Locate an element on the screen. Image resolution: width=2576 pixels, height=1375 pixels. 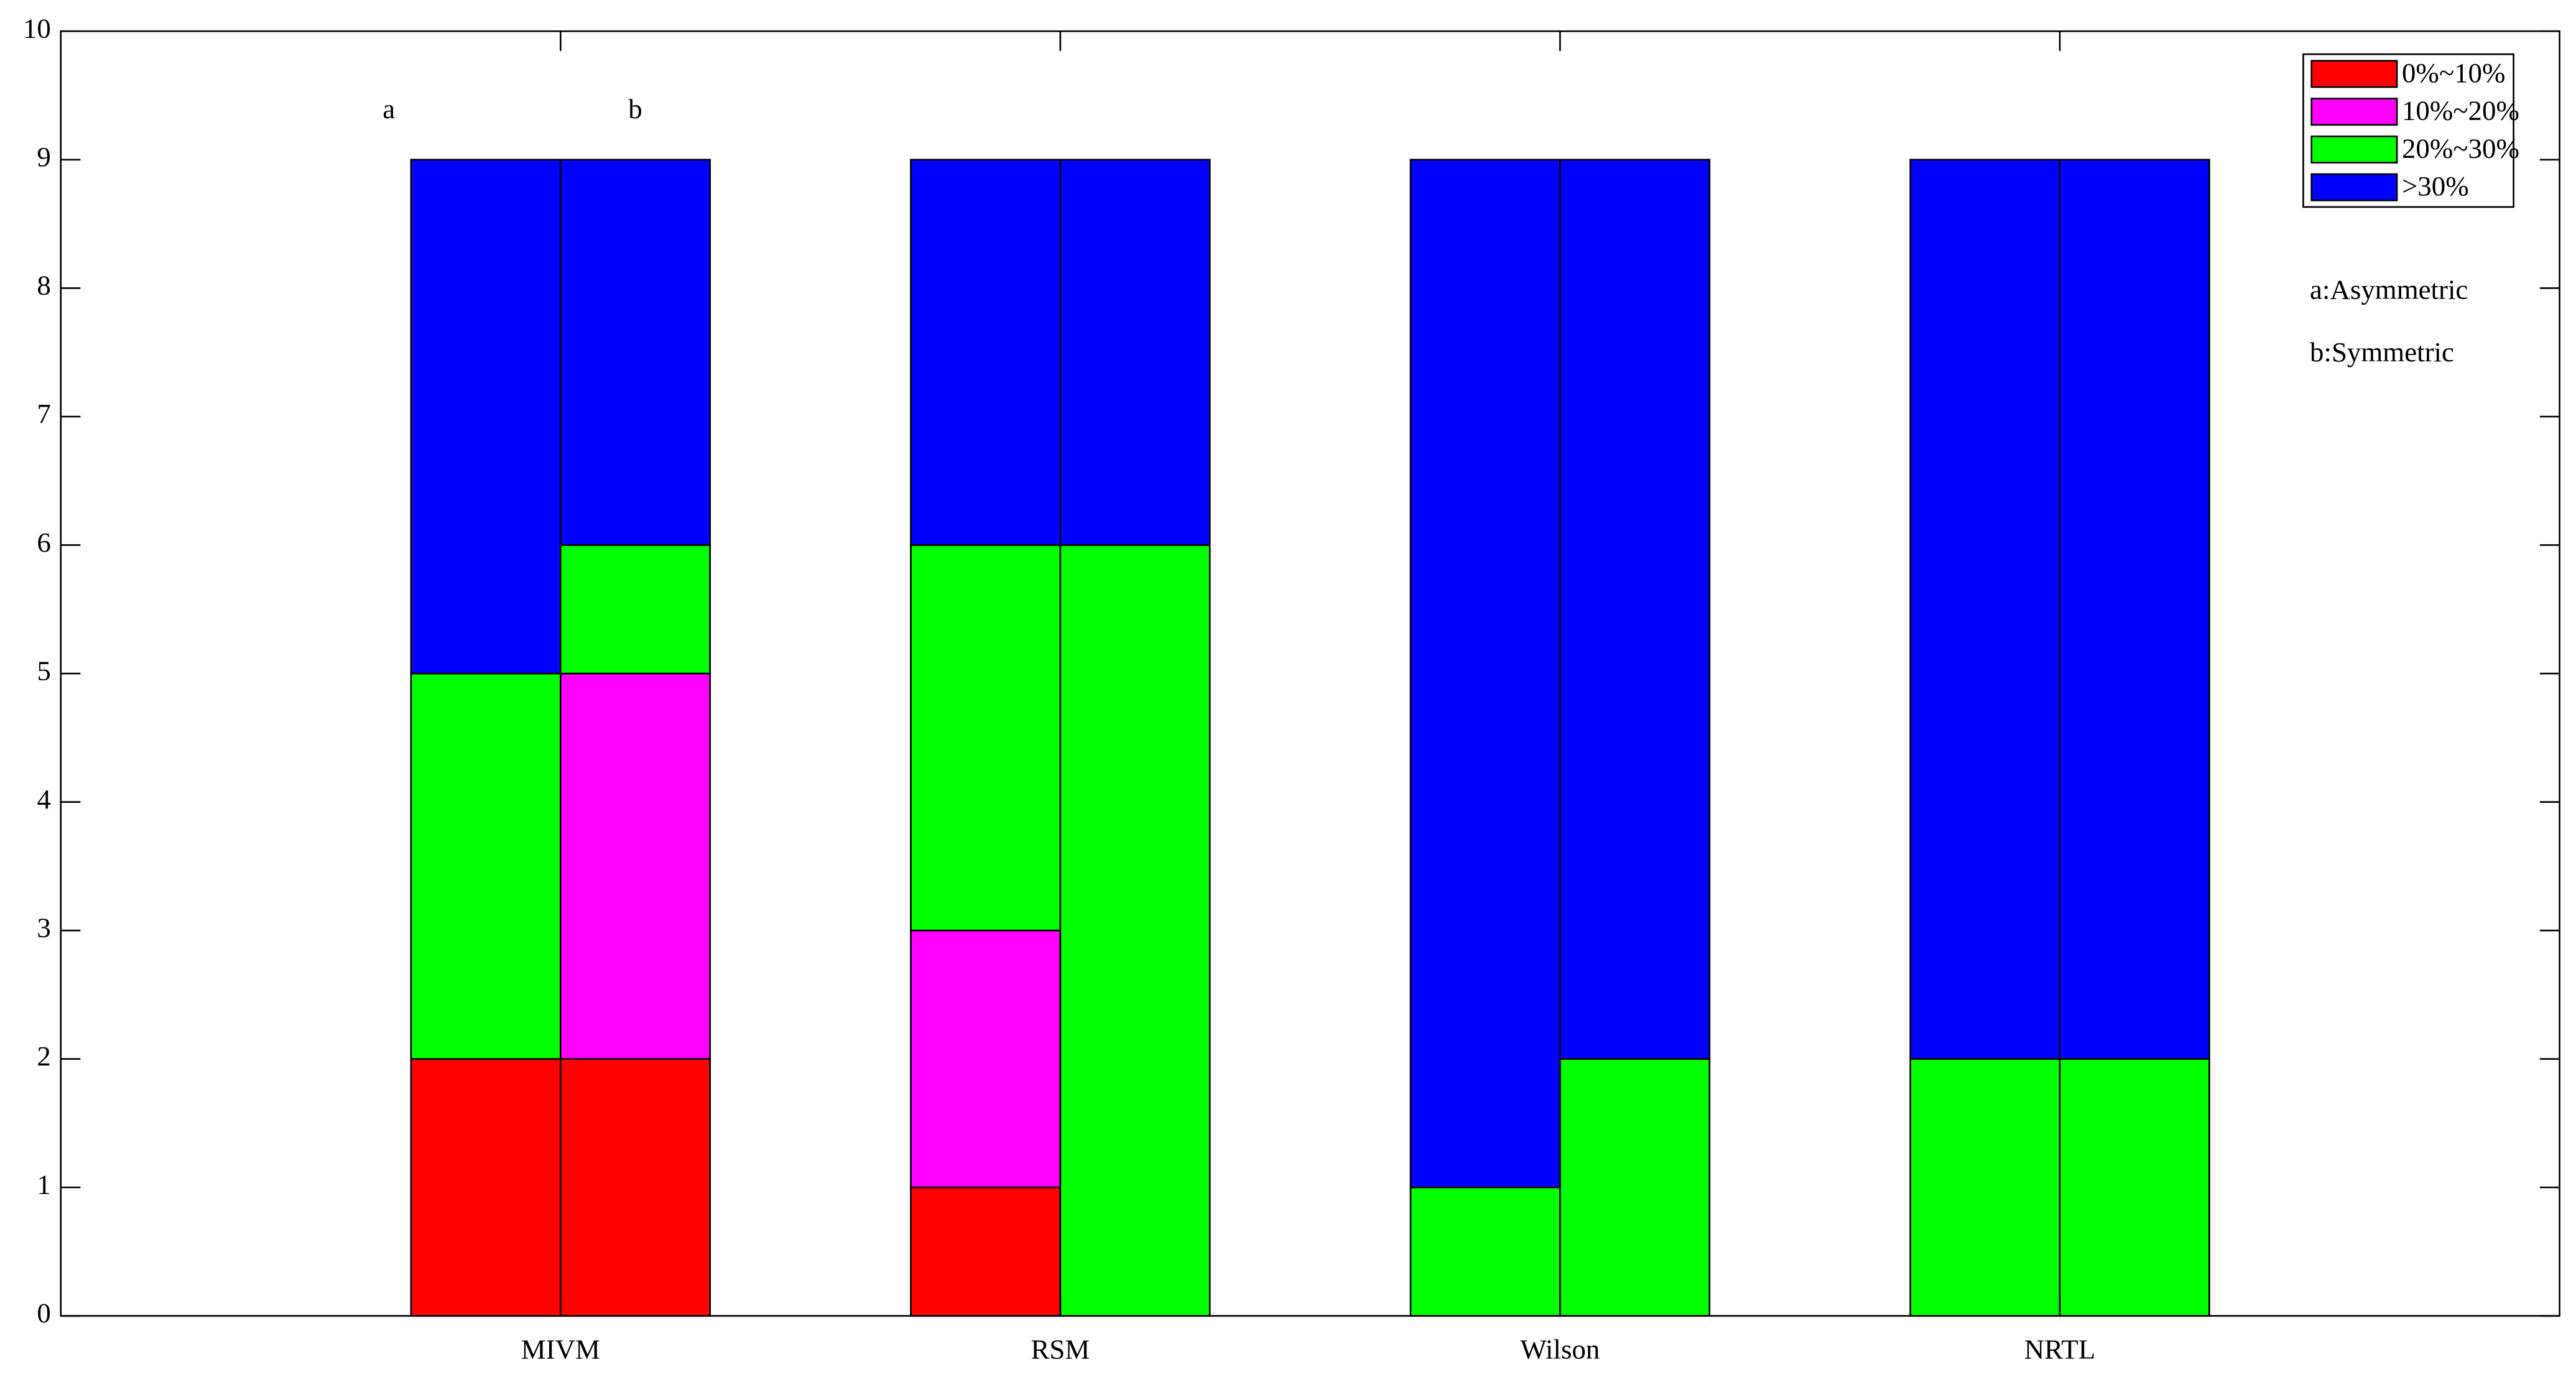
x-tick-label: MIVM is located at coordinates (561, 1348).